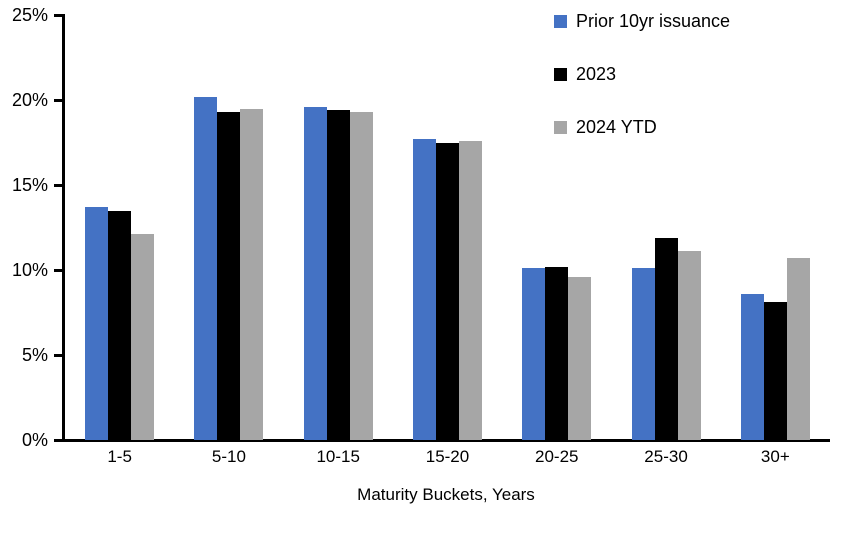 This screenshot has width=852, height=534. What do you see at coordinates (596, 73) in the screenshot?
I see `legend-label: 2023` at bounding box center [596, 73].